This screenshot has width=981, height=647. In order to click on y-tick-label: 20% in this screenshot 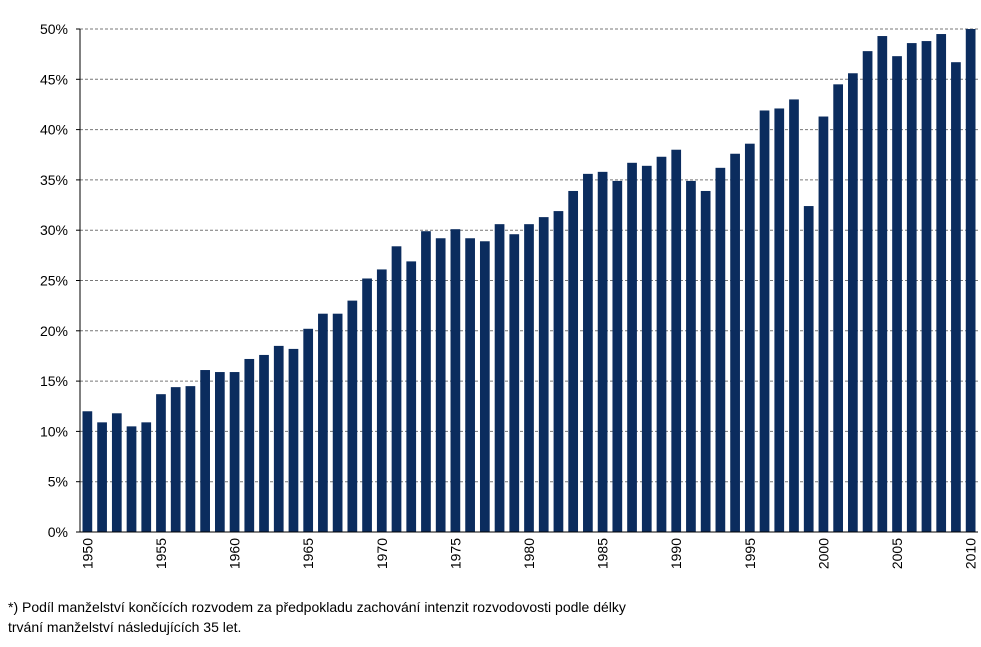, I will do `click(54, 331)`.